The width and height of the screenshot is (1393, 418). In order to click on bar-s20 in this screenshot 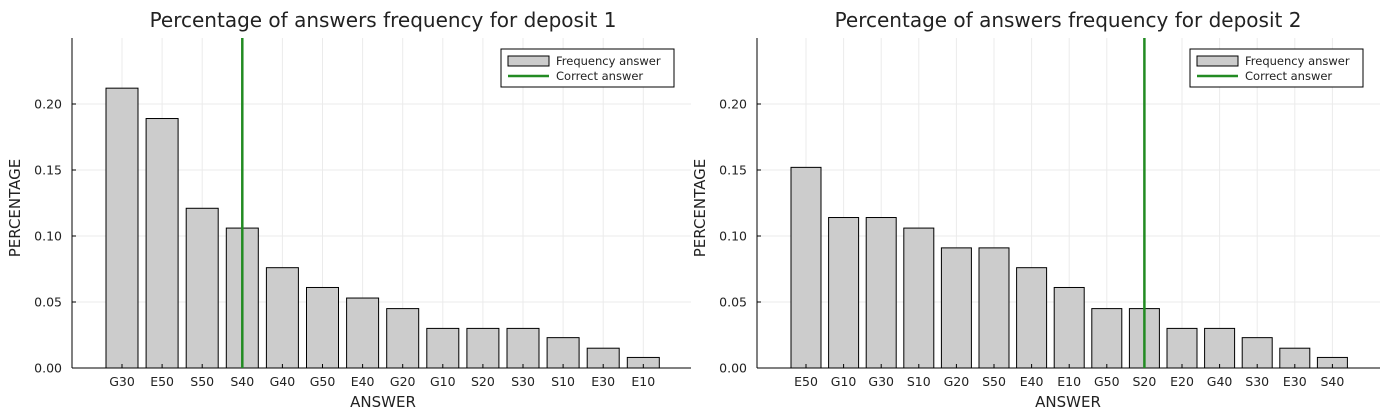, I will do `click(483, 348)`.